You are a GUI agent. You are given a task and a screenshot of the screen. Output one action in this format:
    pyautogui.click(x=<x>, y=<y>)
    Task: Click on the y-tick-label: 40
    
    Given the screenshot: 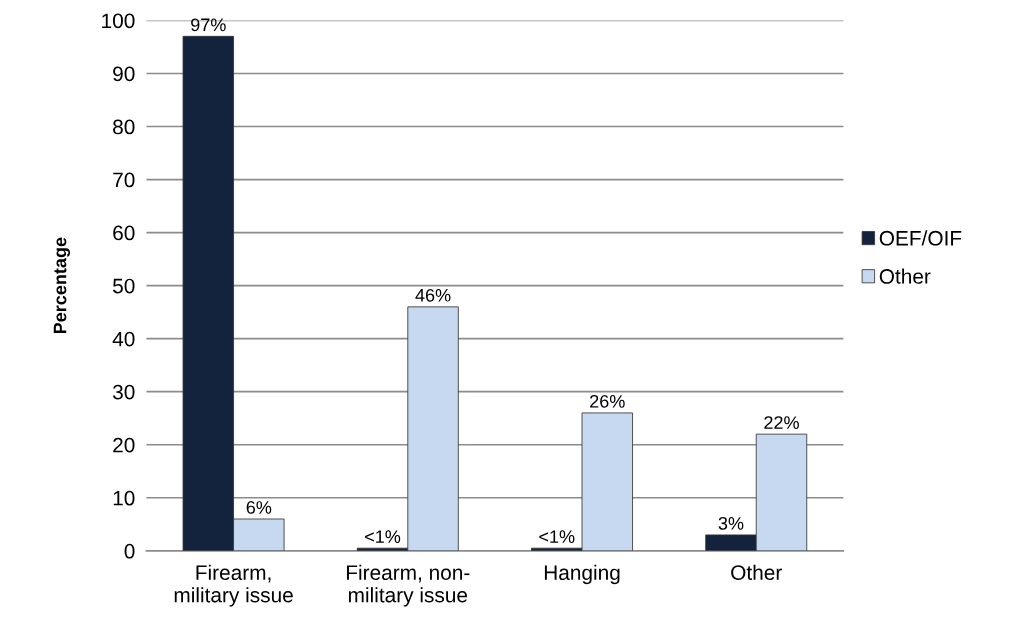 What is the action you would take?
    pyautogui.click(x=123, y=339)
    